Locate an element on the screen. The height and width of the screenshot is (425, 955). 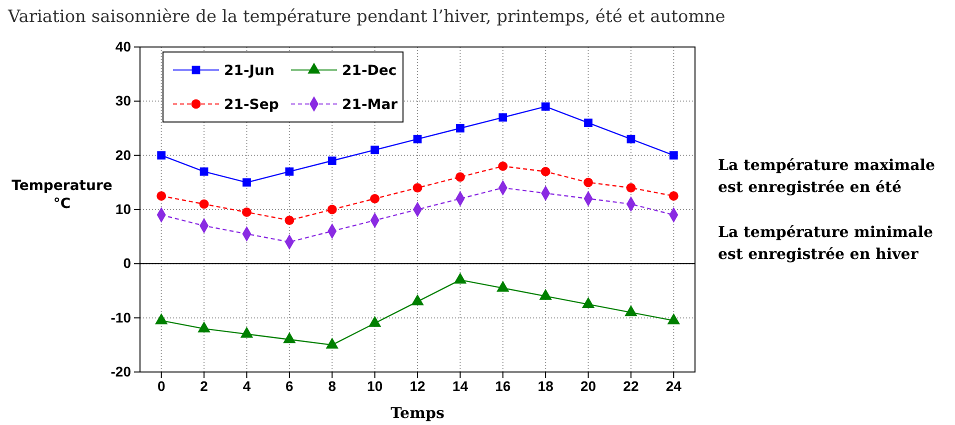
x-tick-label: 4 is located at coordinates (246, 386).